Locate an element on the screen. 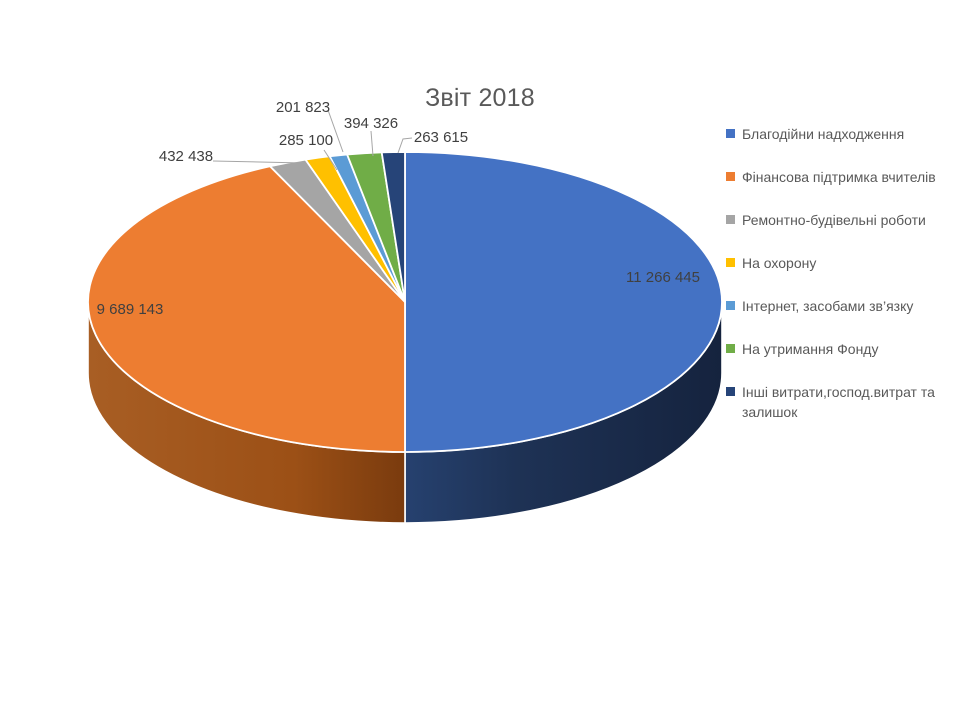 The width and height of the screenshot is (960, 720). legend-item: Інші витрати,господ.витрат та залишок is located at coordinates (839, 402).